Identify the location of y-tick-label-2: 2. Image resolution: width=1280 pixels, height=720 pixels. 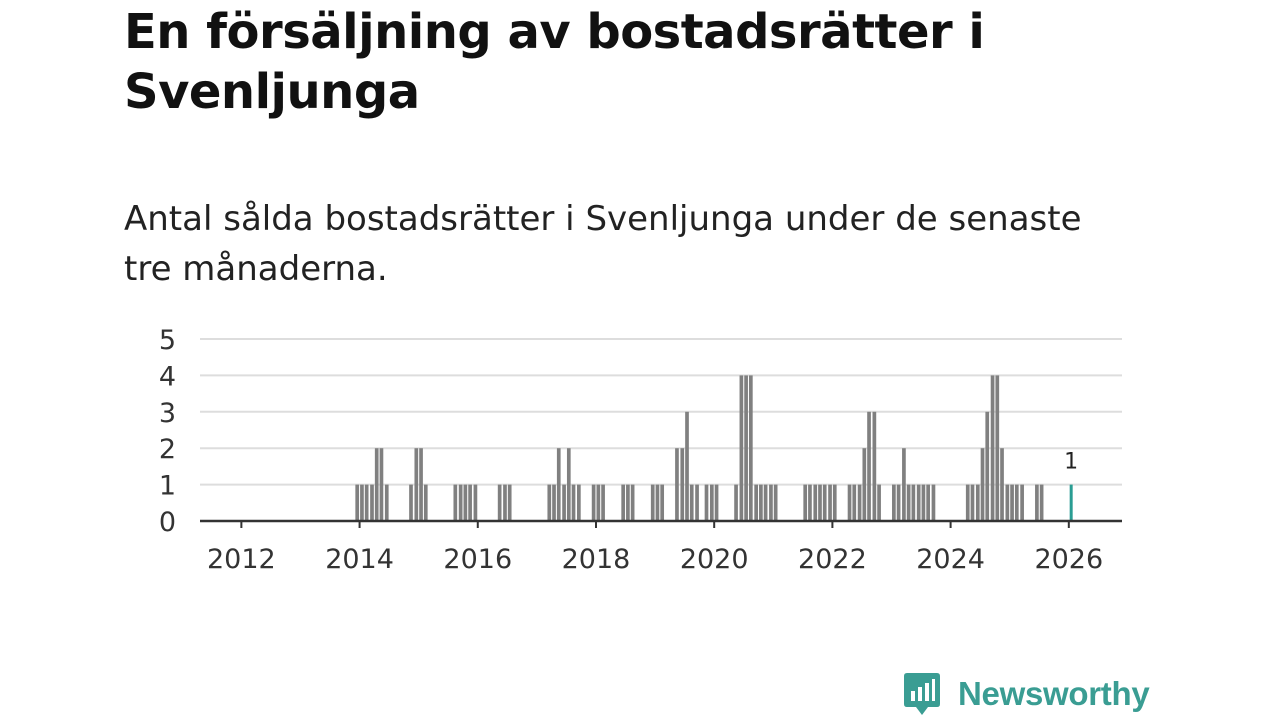
(167, 449).